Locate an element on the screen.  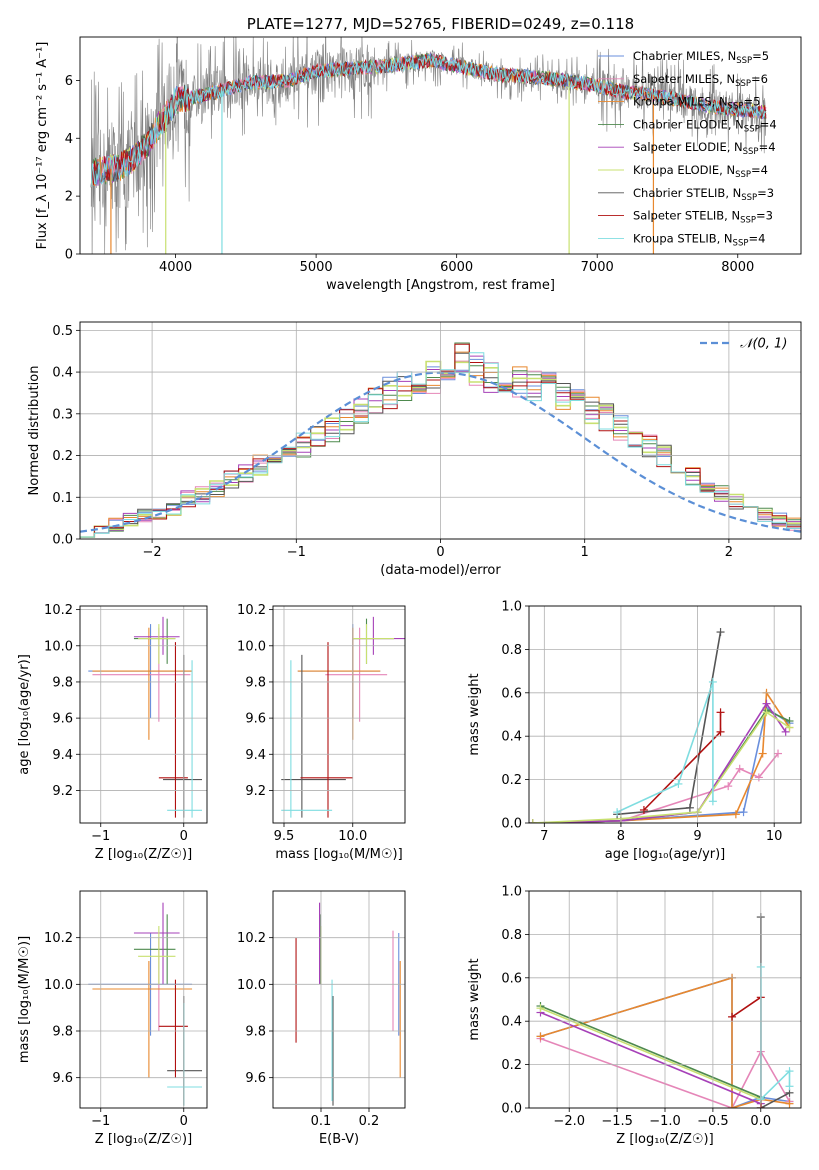
legend-entry-normal: 𝒩(0, 1) is located at coordinates (763, 344).